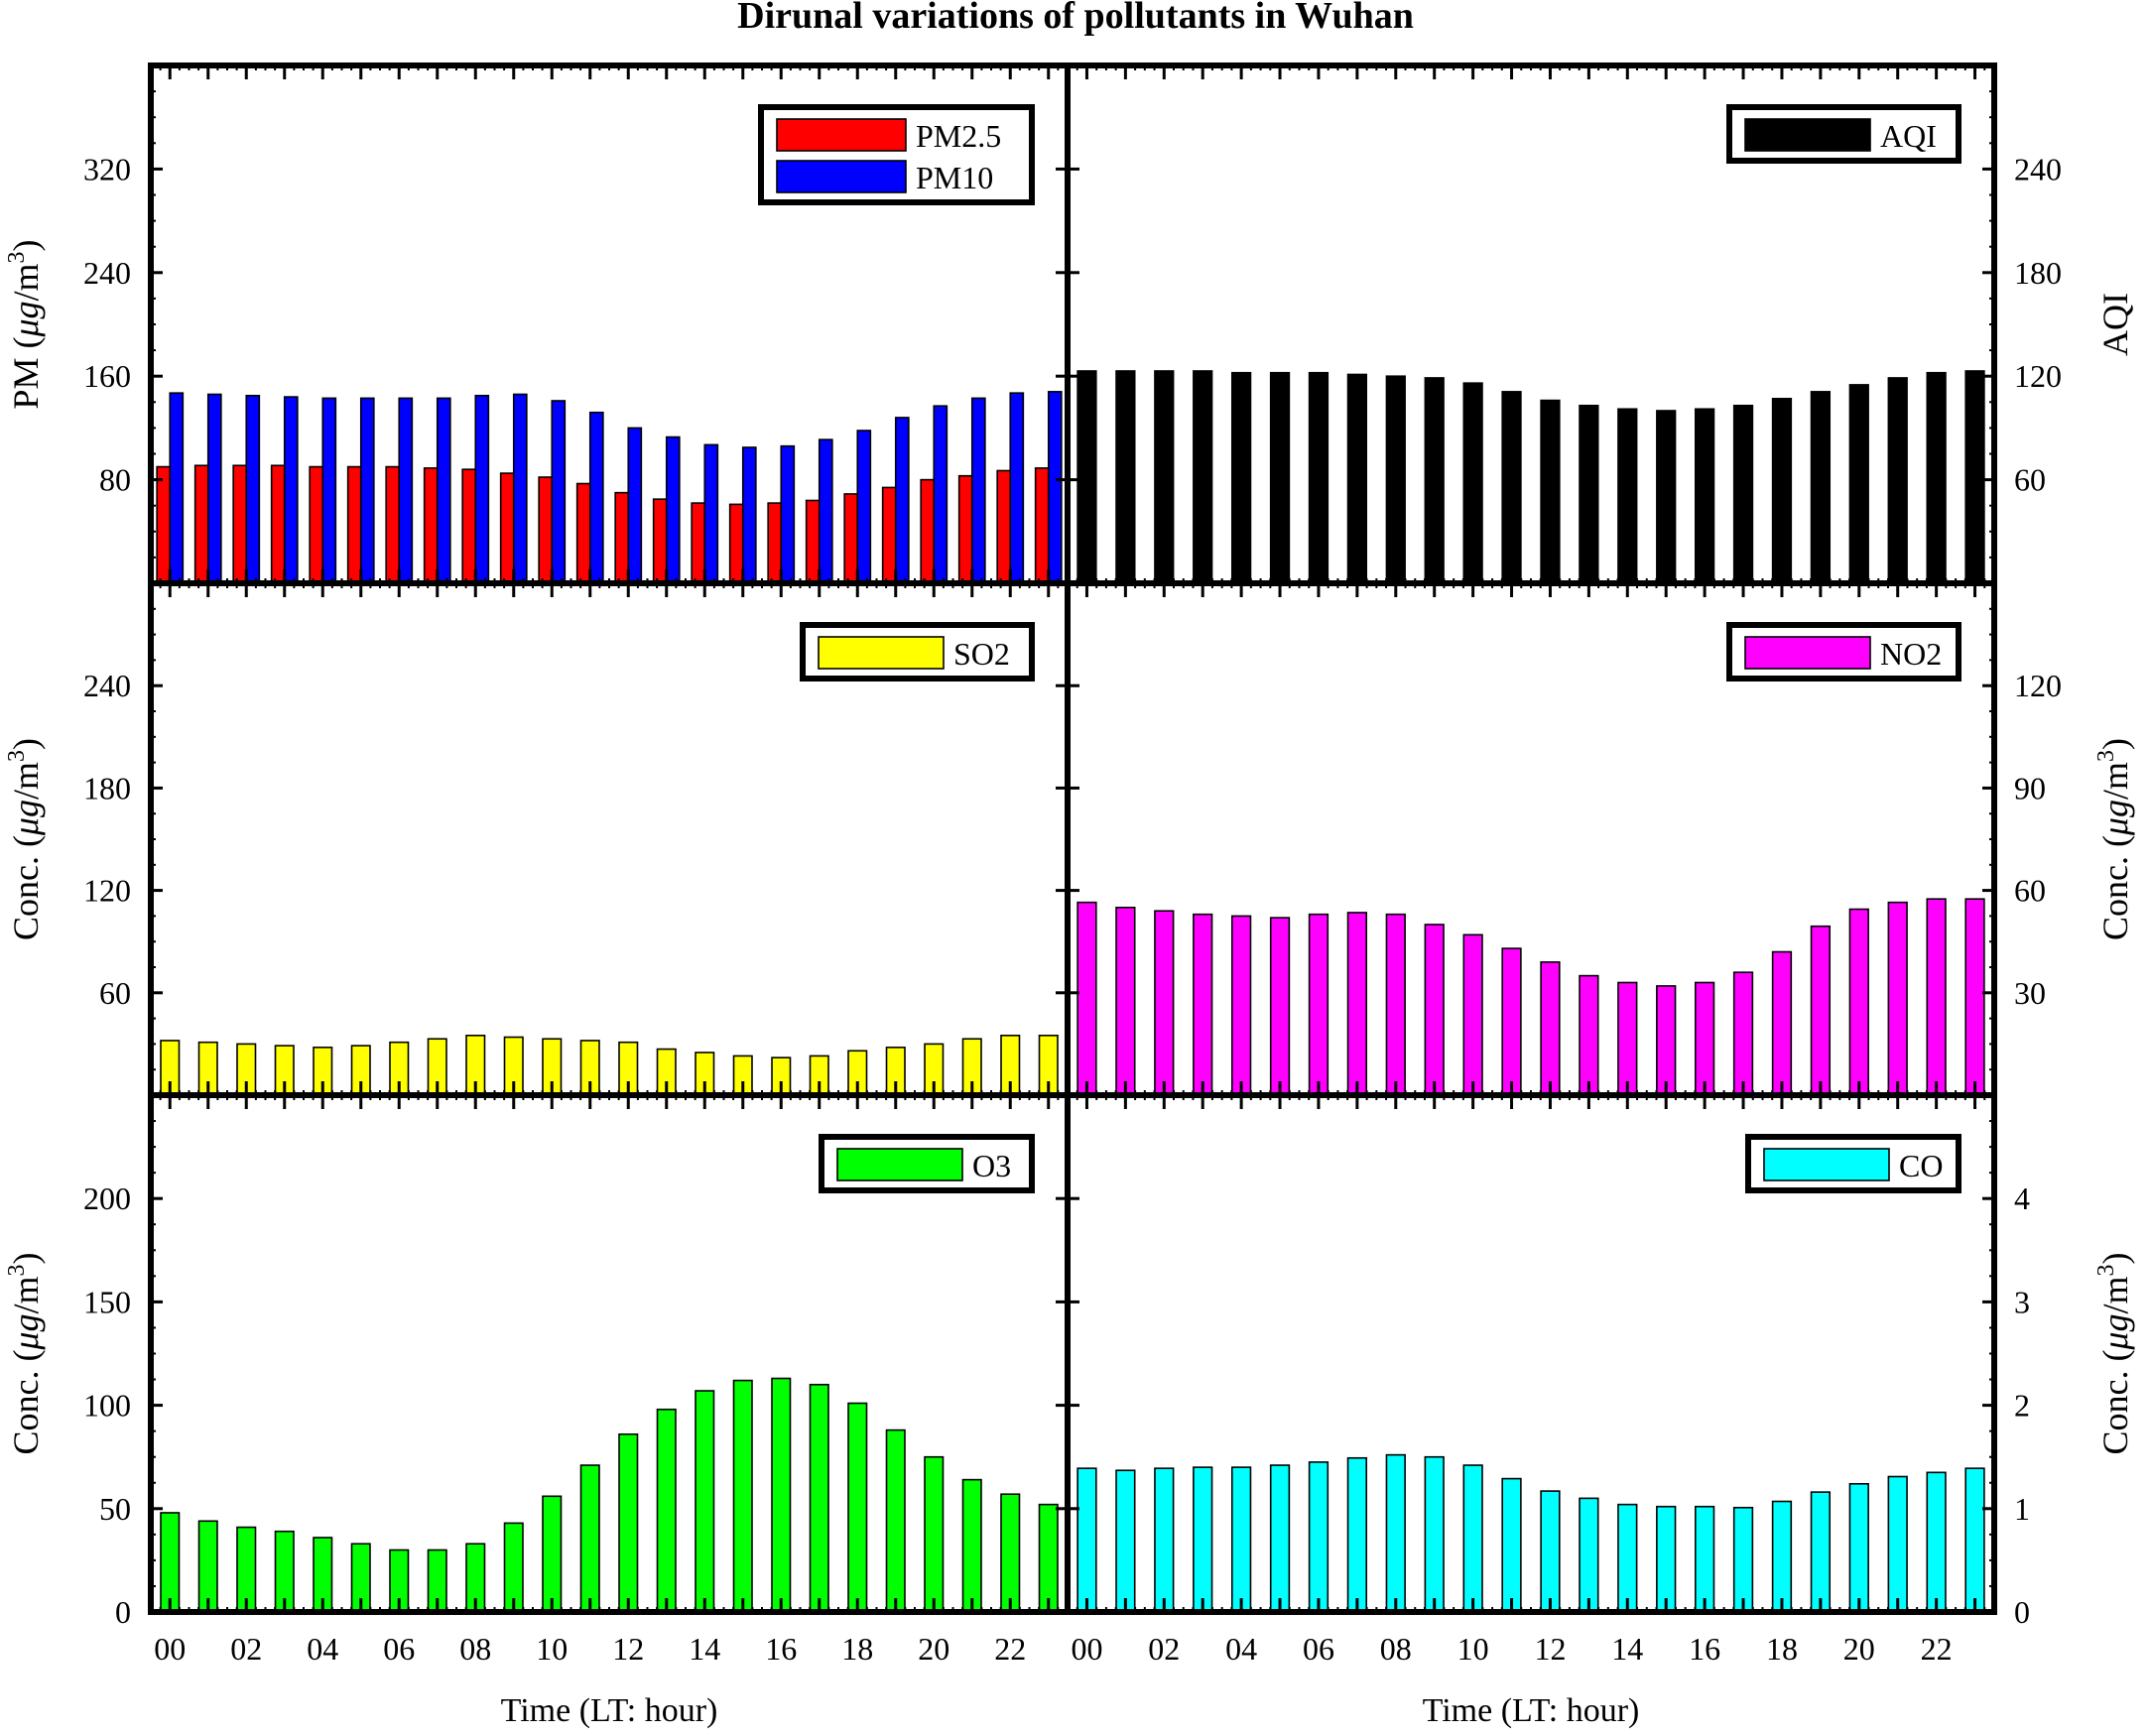  What do you see at coordinates (698, 543) in the screenshot?
I see `pm-bar-PM2.5-14` at bounding box center [698, 543].